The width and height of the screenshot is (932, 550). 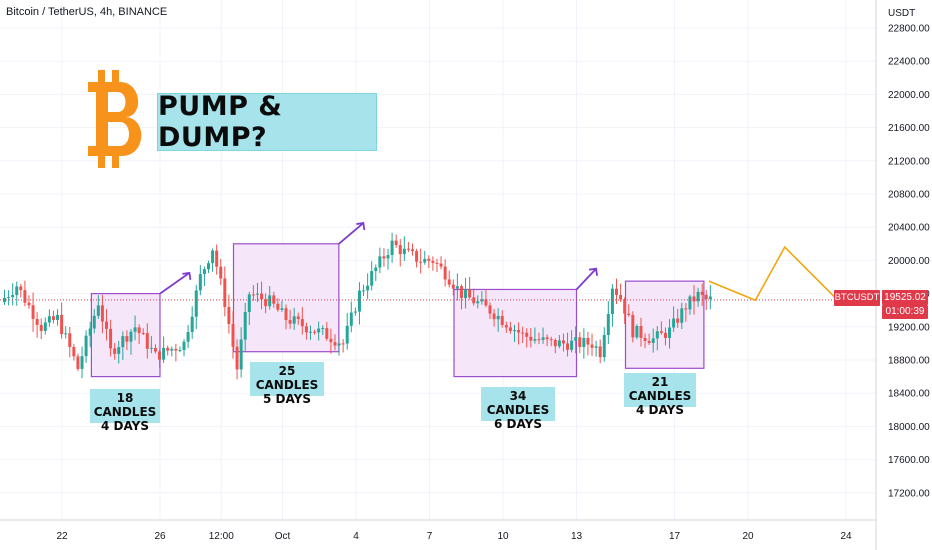 I want to click on y-tick-label: 22400.00, so click(x=909, y=62).